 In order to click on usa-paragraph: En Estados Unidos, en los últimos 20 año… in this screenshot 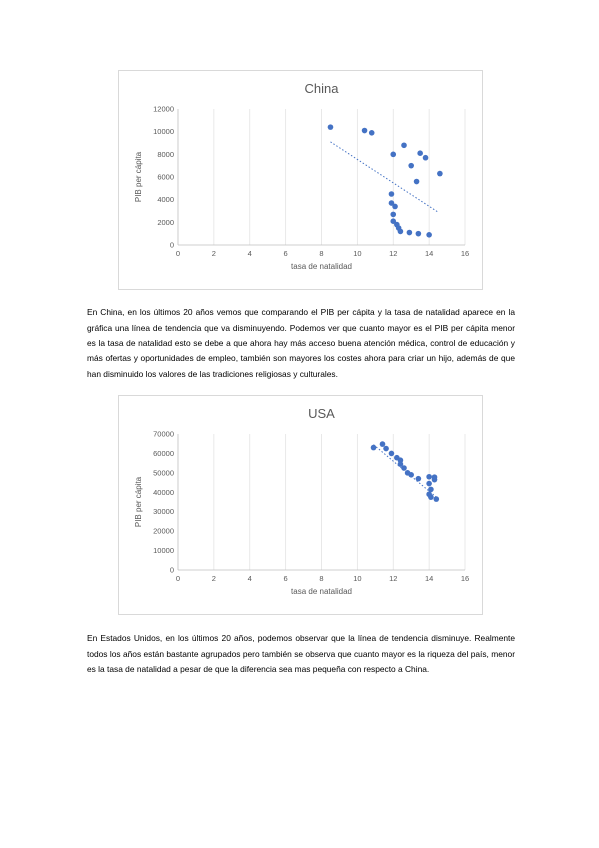, I will do `click(301, 653)`.